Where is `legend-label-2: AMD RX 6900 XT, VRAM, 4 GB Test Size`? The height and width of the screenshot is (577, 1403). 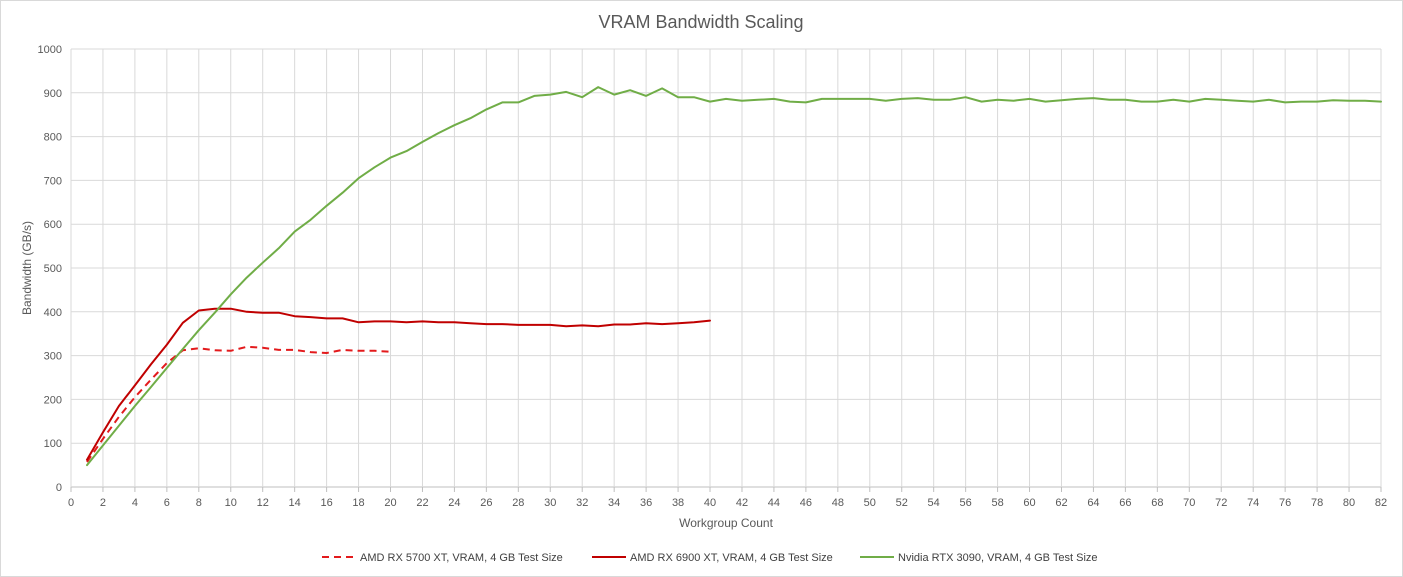
legend-label-2: AMD RX 6900 XT, VRAM, 4 GB Test Size is located at coordinates (731, 558).